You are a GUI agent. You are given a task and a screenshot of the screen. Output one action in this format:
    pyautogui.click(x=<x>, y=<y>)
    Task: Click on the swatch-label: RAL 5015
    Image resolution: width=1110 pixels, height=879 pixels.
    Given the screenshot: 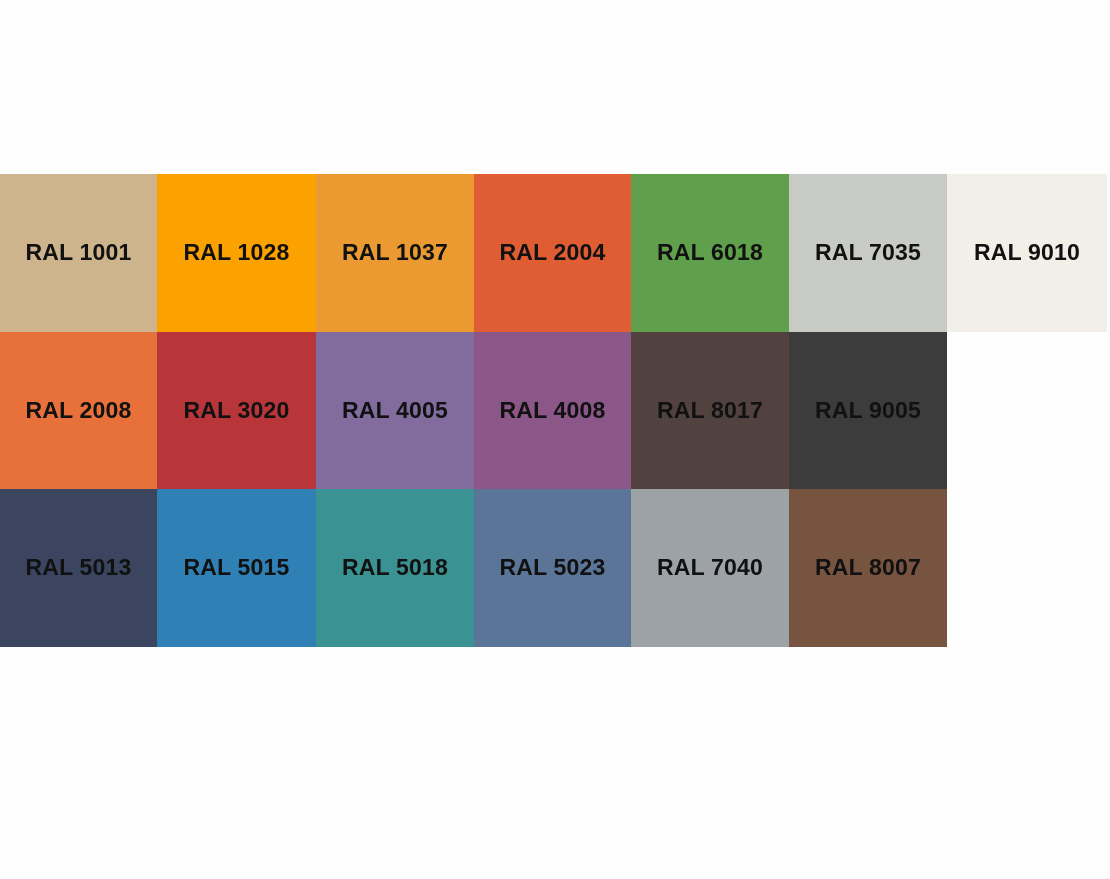 What is the action you would take?
    pyautogui.click(x=236, y=567)
    